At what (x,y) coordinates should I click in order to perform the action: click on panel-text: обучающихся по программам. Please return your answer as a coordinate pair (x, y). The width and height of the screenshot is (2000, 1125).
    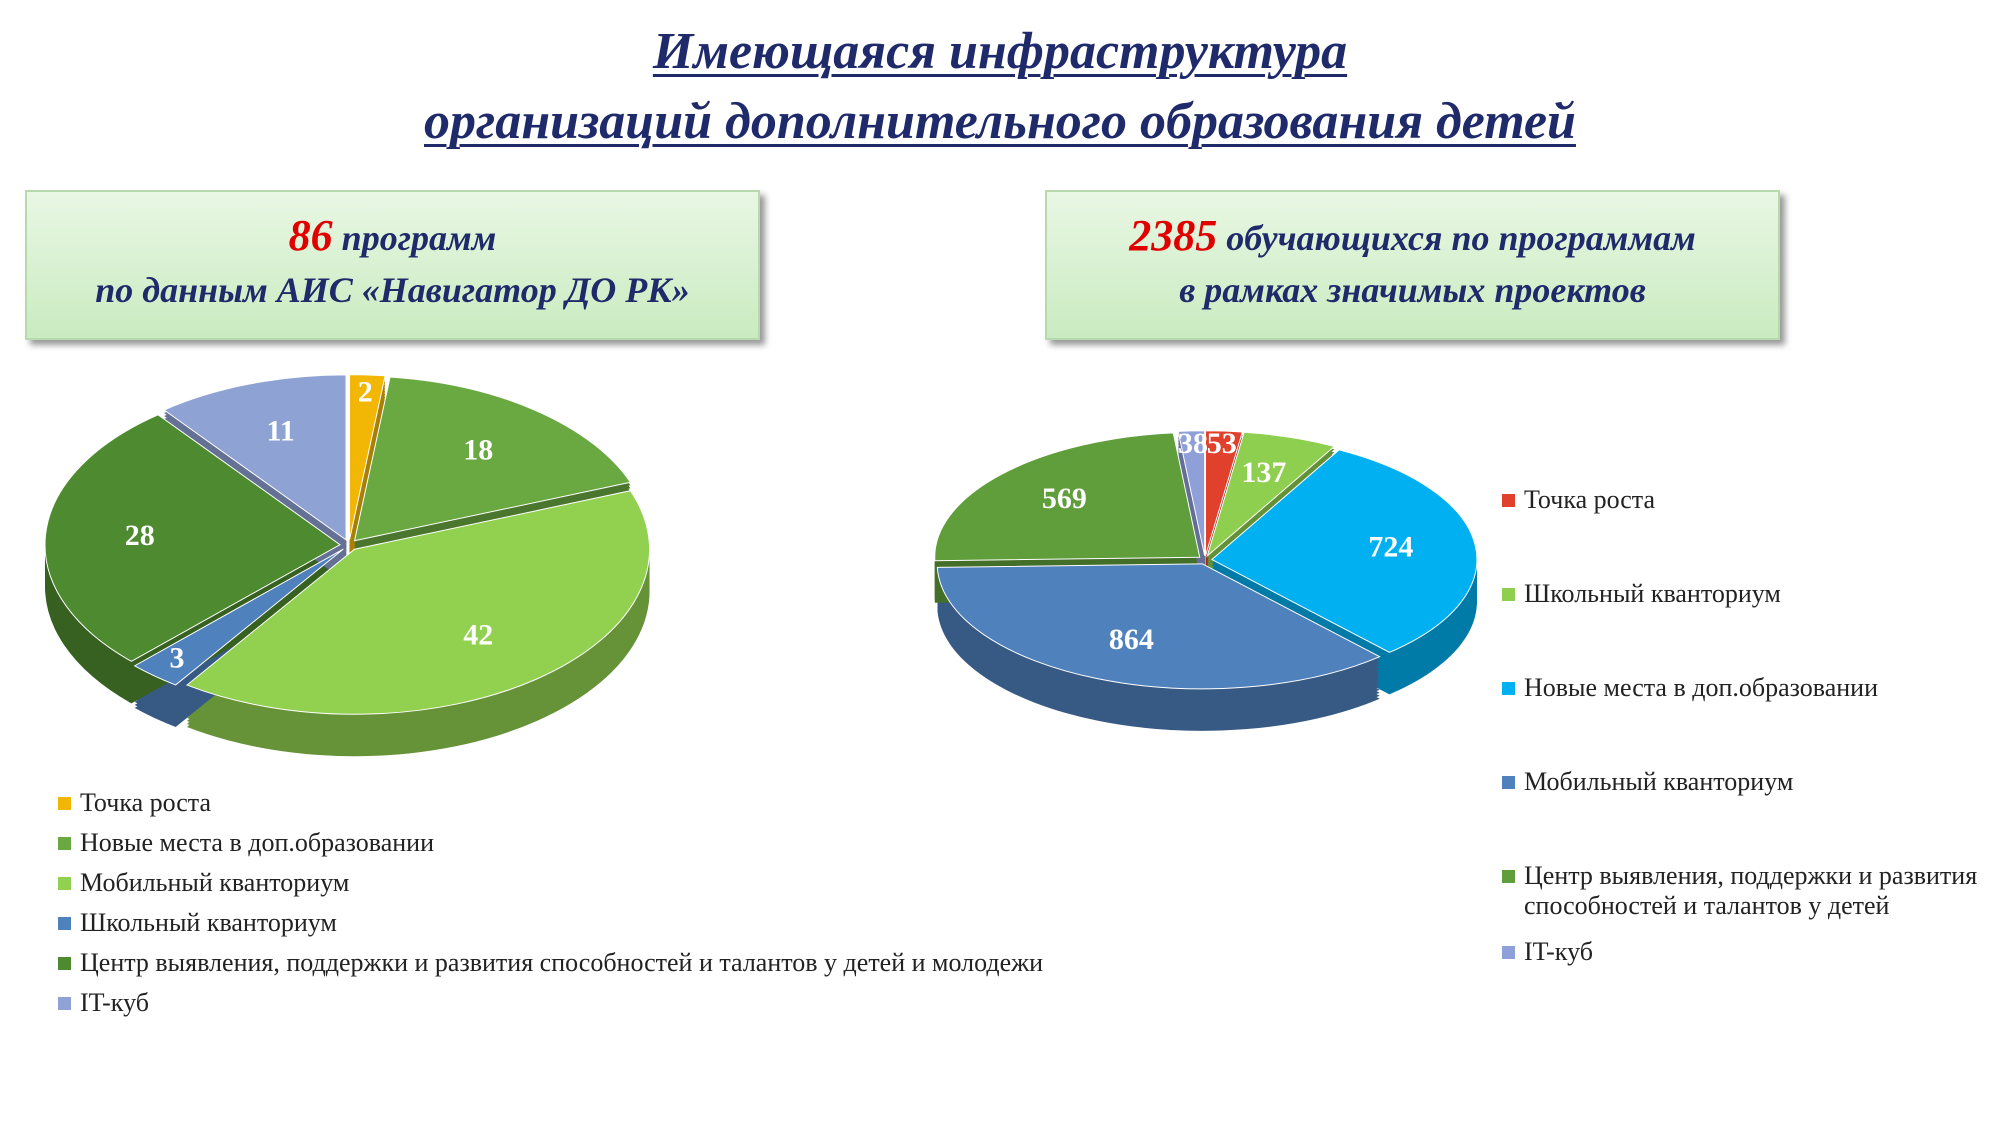
    Looking at the image, I should click on (1461, 238).